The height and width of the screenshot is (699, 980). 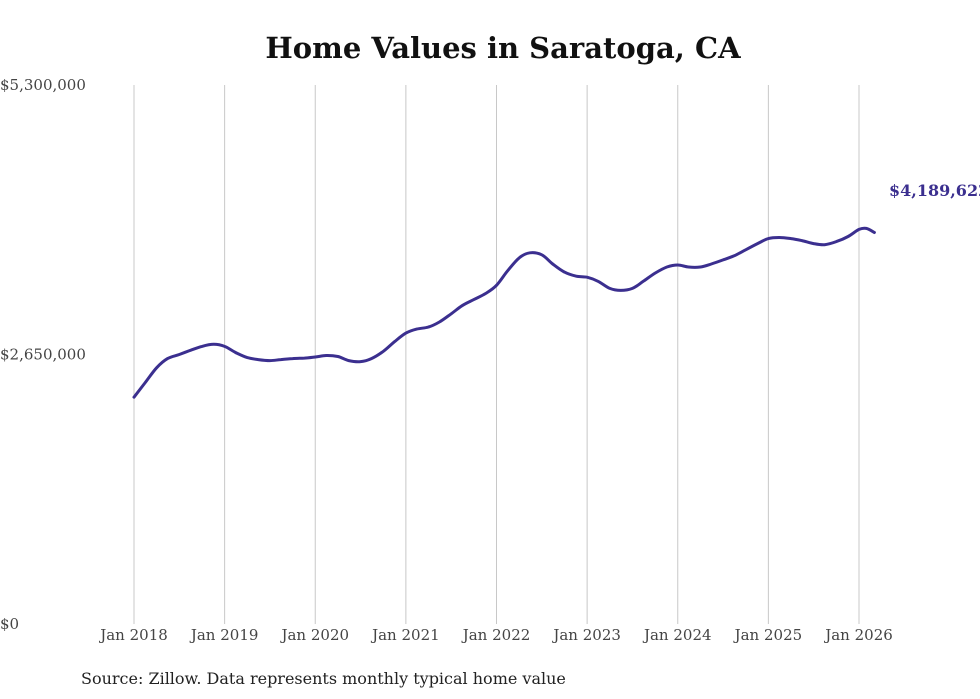 I want to click on x-tick-label: Jan 2022, so click(x=496, y=635).